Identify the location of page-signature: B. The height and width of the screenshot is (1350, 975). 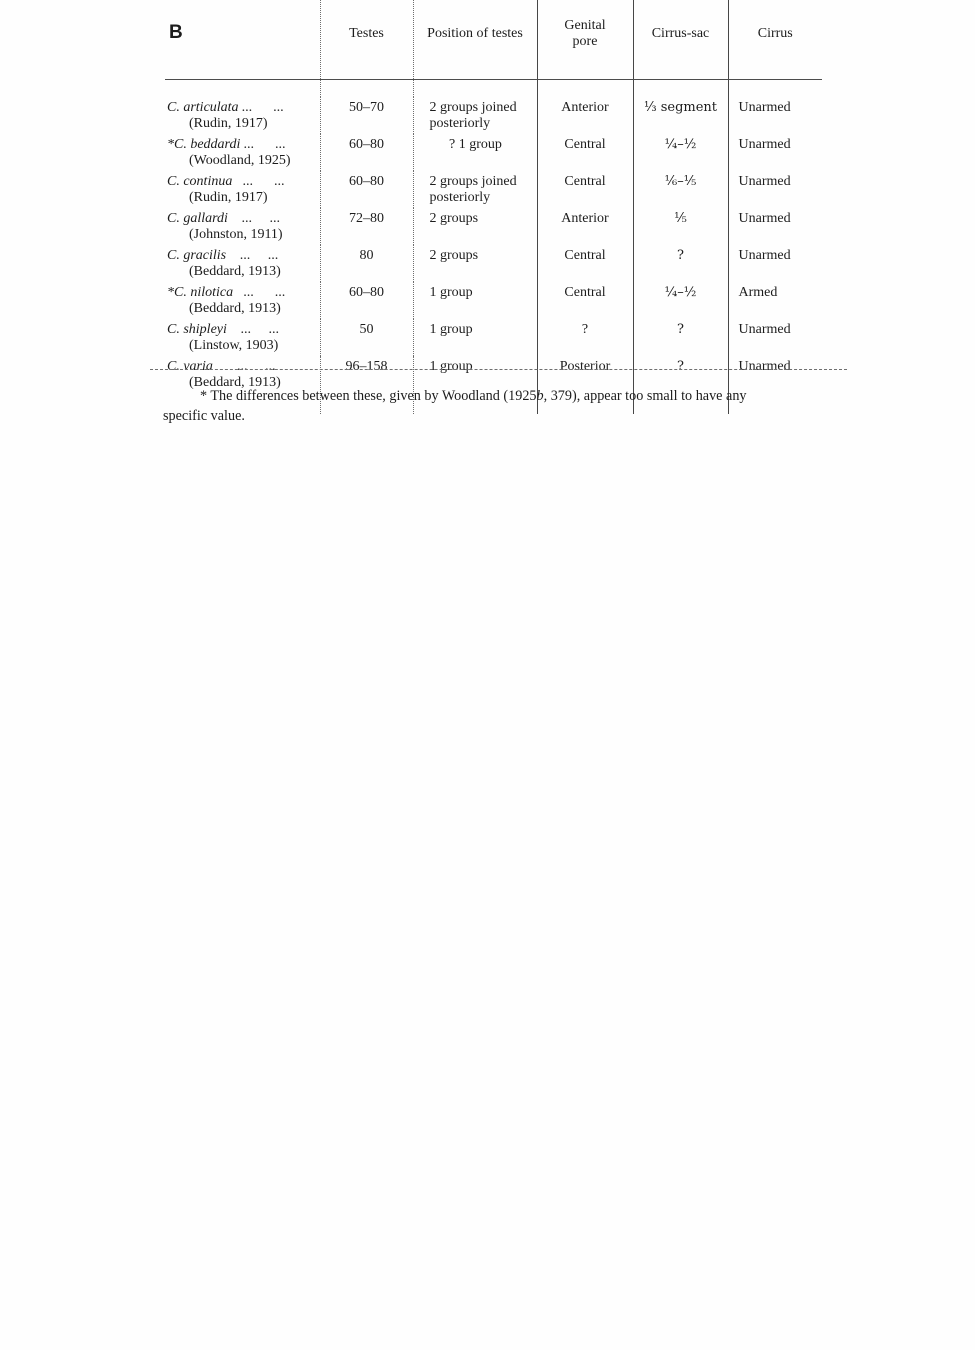
(176, 32).